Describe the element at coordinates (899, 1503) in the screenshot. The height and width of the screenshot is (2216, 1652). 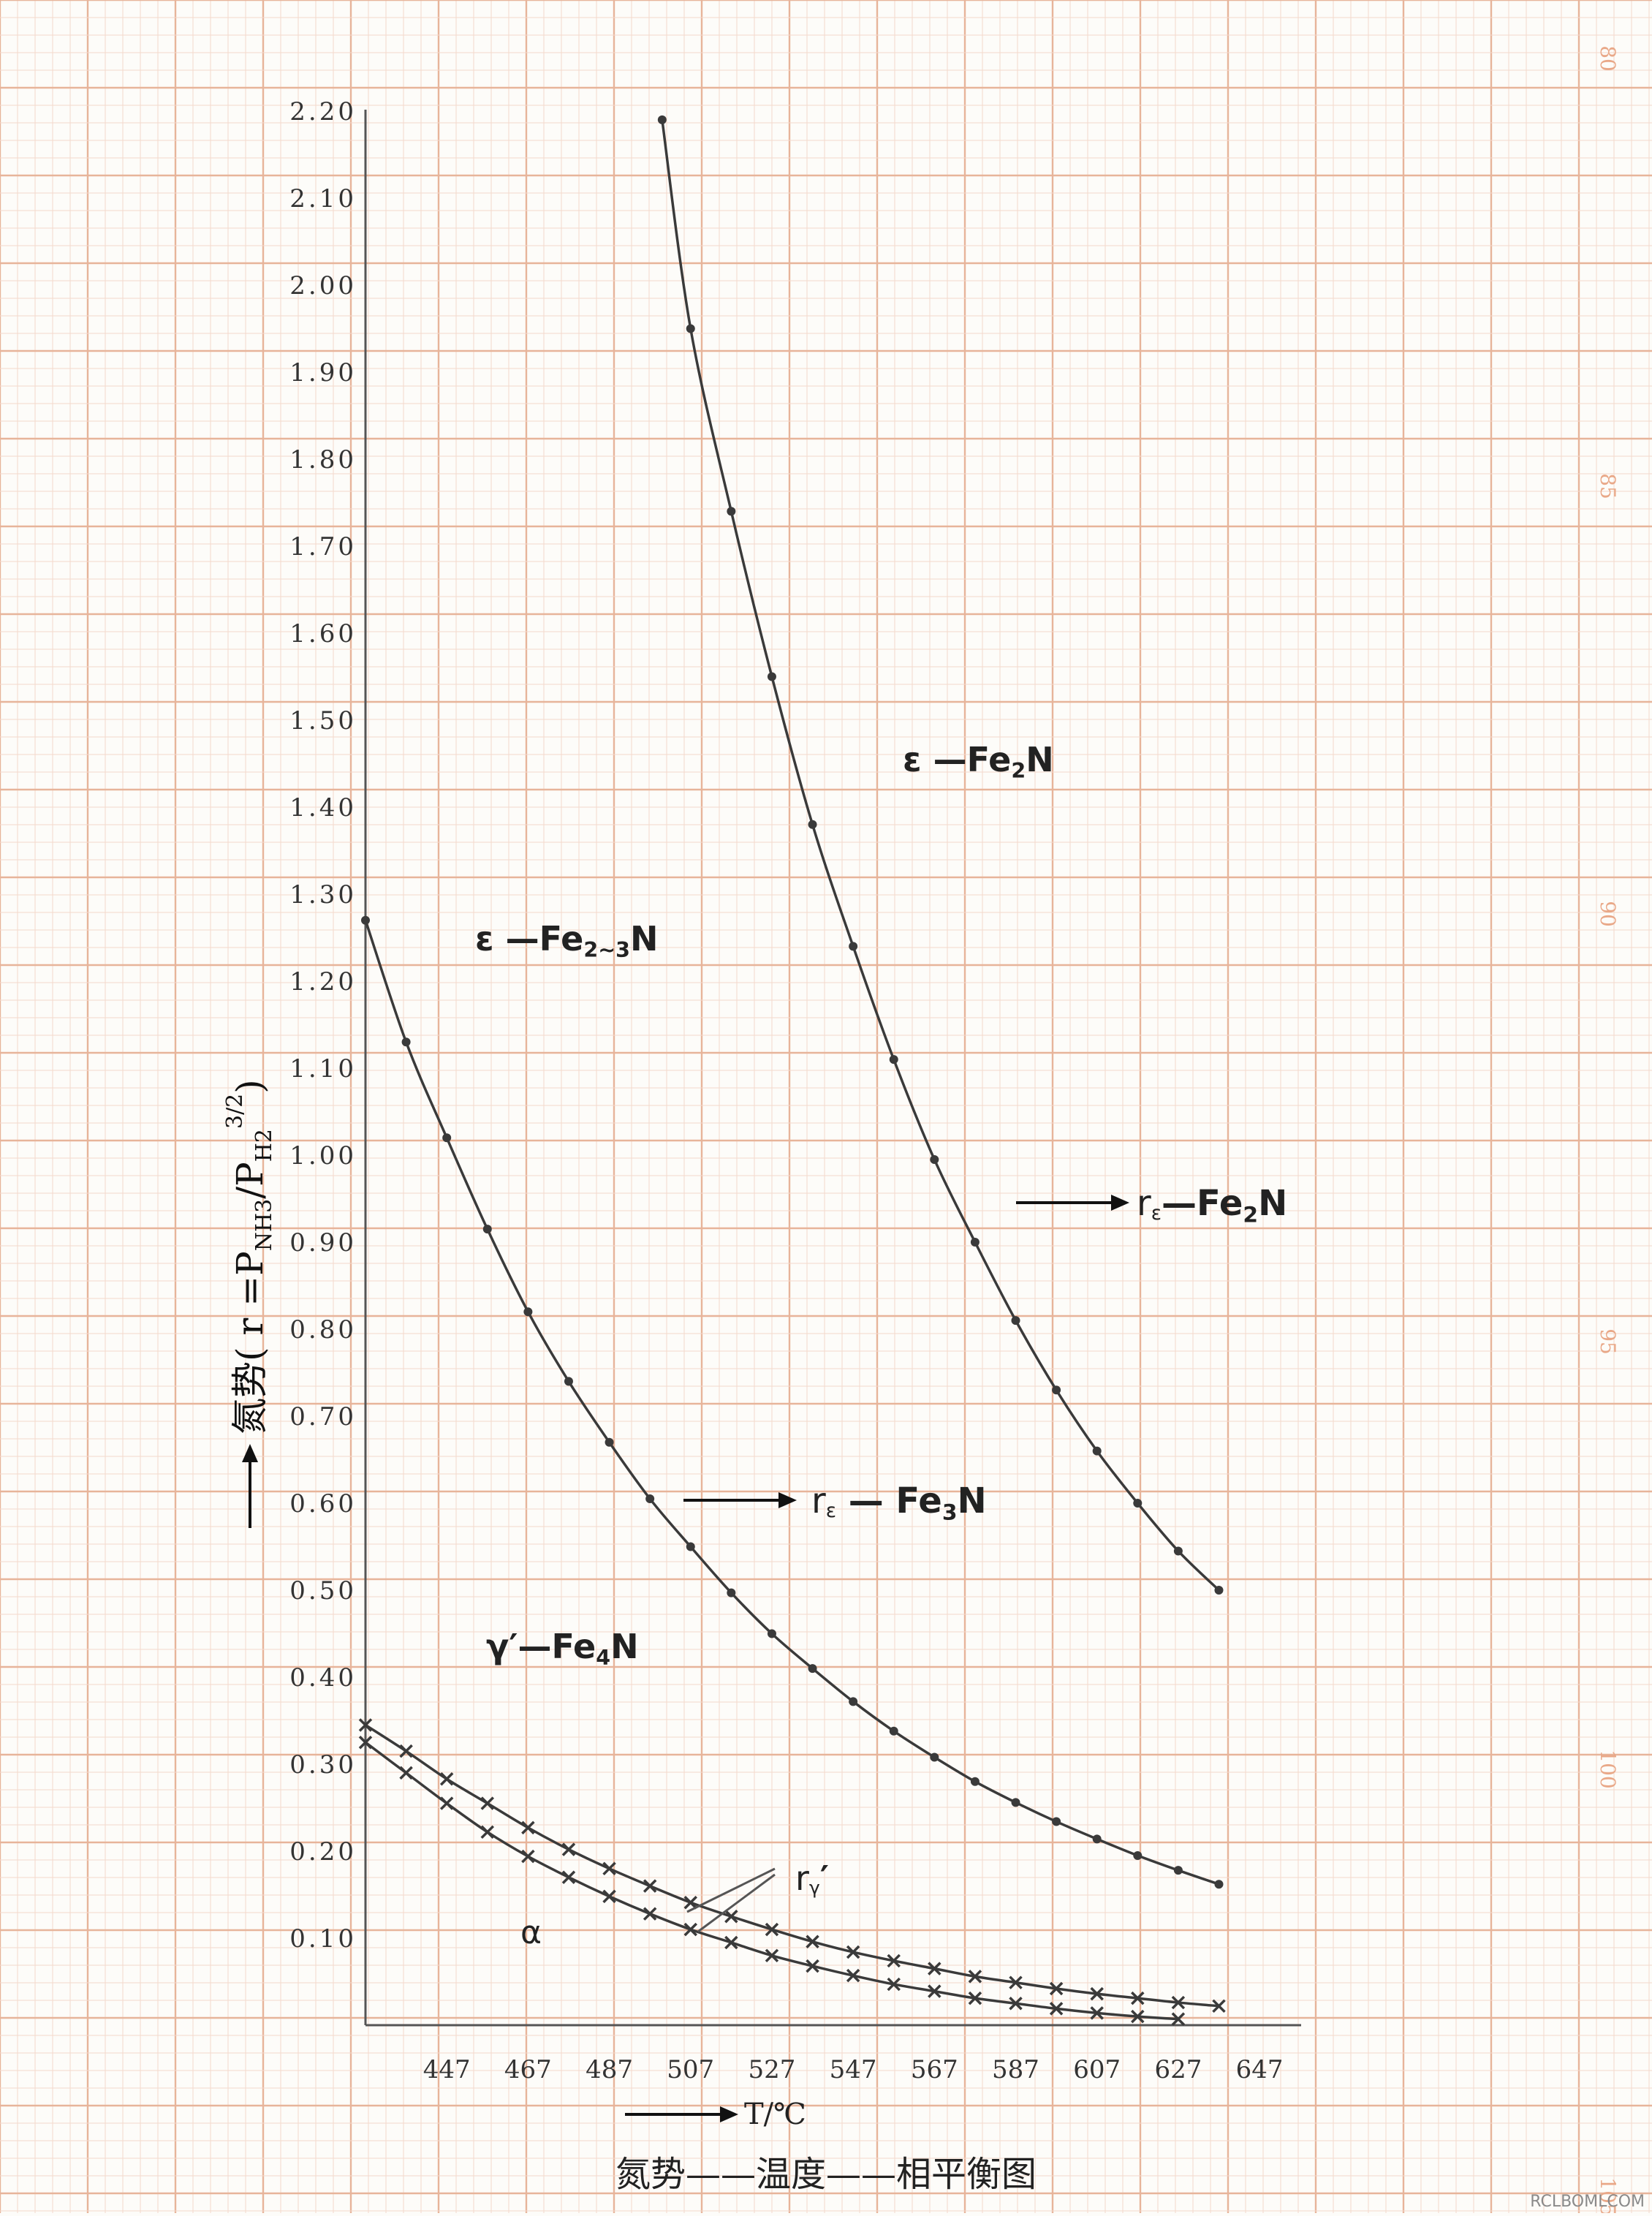
I see `curve-label-fe3n: rε — Fe3N` at that location.